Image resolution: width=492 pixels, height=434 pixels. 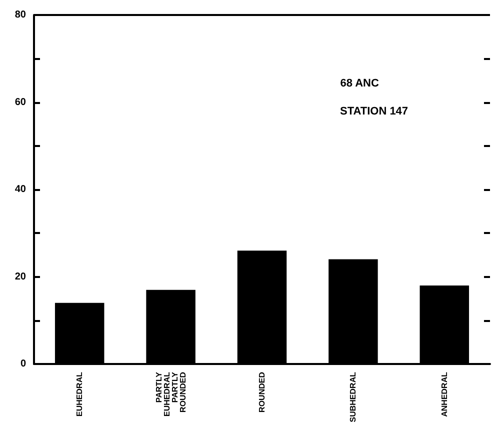 I want to click on y-tick-label: 60, so click(x=20, y=102).